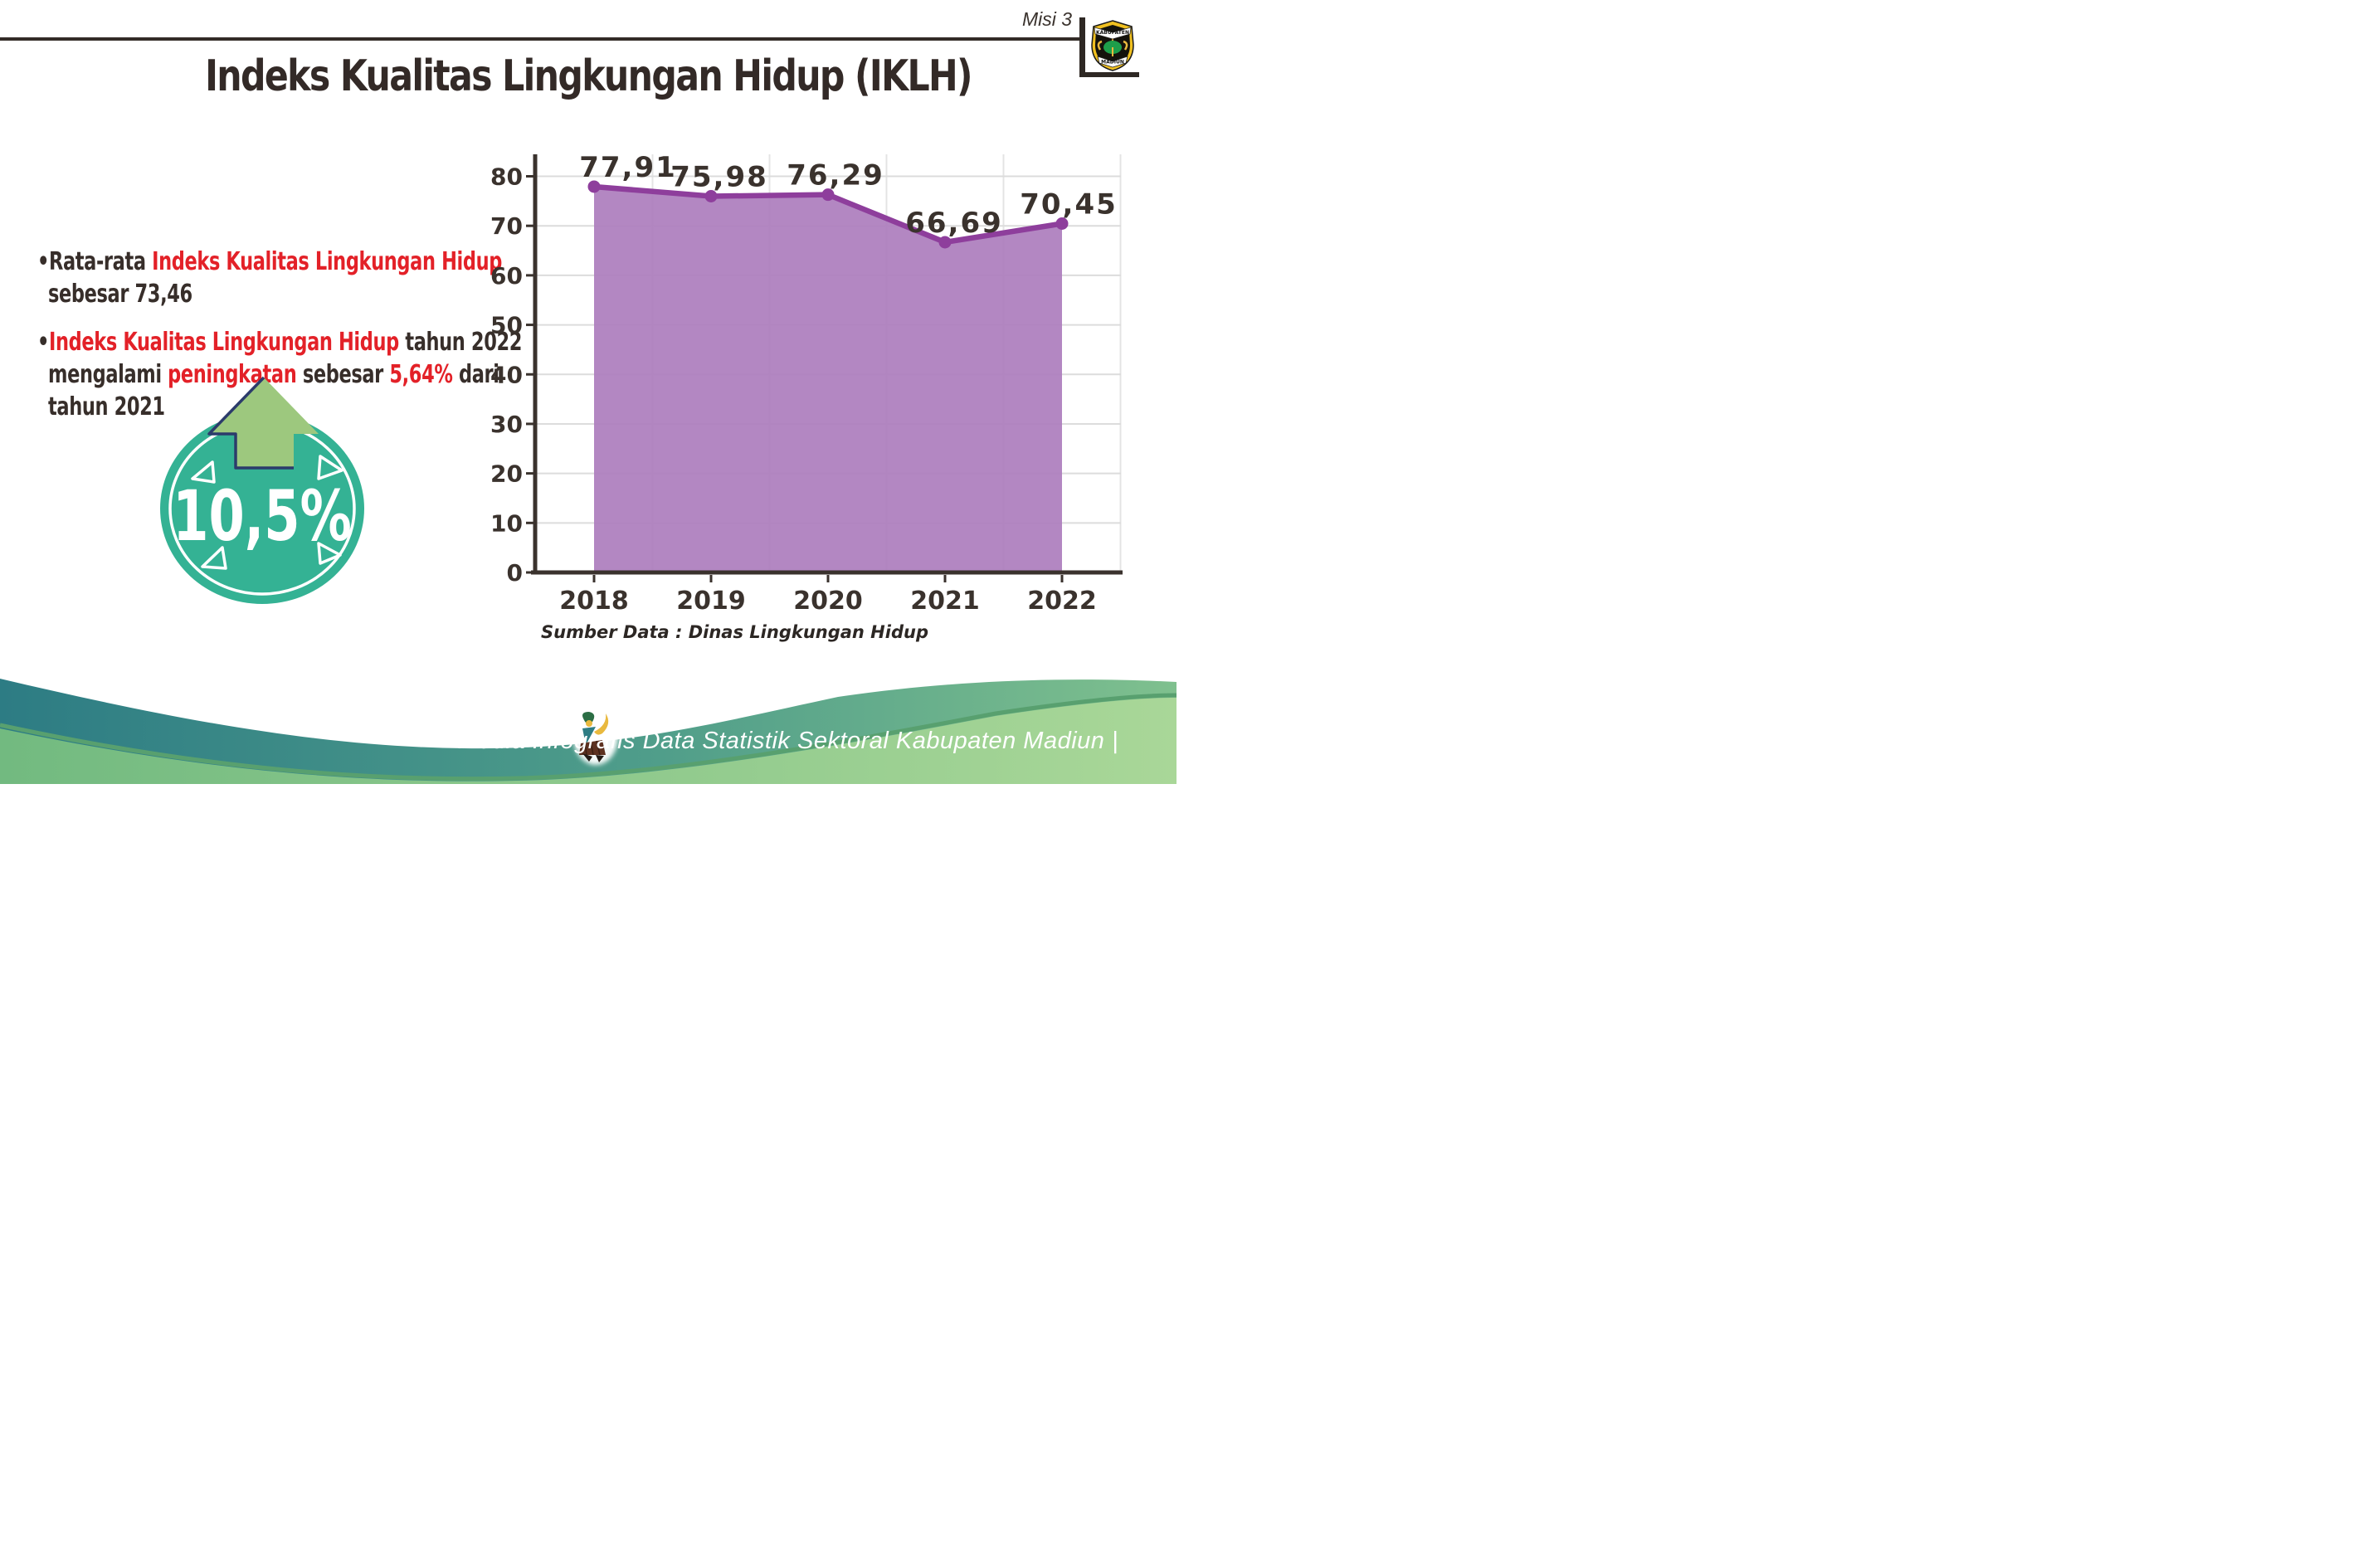  Describe the element at coordinates (1046, 19) in the screenshot. I see `misi-label: Misi 3` at that location.